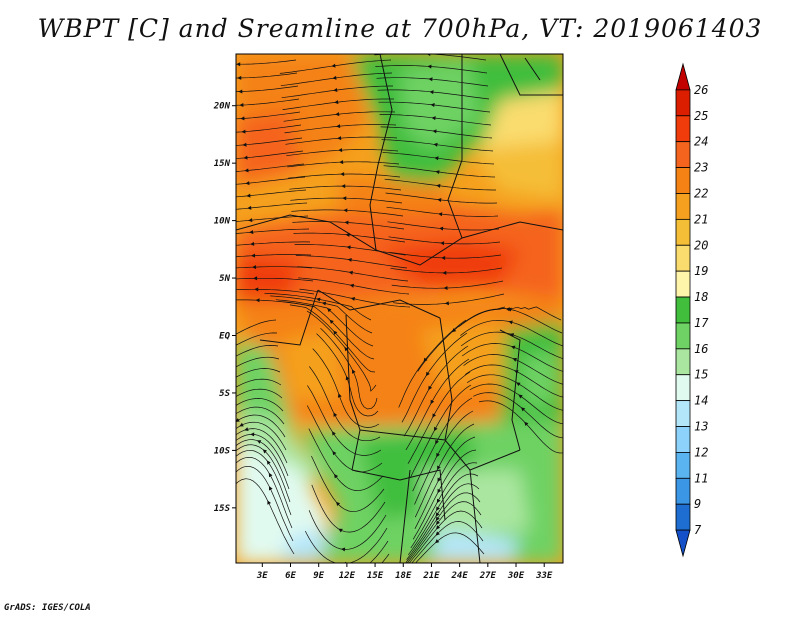  What do you see at coordinates (224, 279) in the screenshot?
I see `lat-label: 5N` at bounding box center [224, 279].